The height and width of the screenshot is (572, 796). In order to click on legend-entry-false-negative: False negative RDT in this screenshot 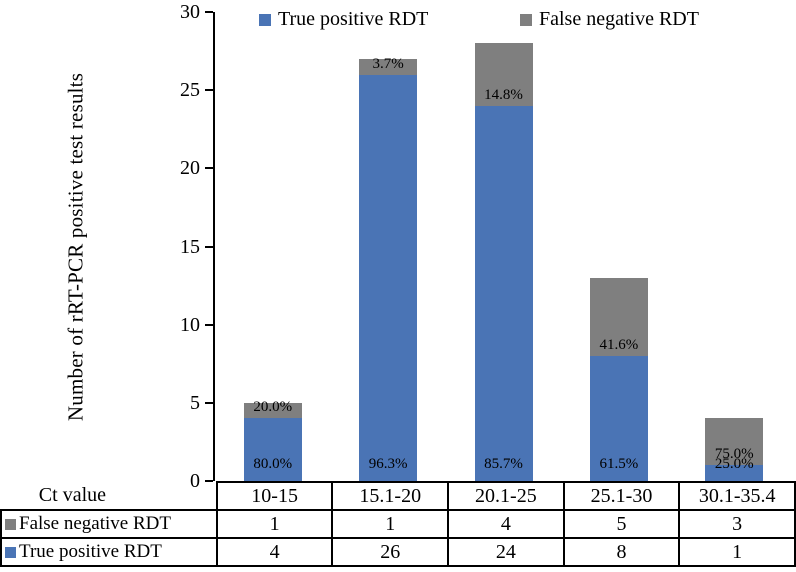, I will do `click(609, 19)`.